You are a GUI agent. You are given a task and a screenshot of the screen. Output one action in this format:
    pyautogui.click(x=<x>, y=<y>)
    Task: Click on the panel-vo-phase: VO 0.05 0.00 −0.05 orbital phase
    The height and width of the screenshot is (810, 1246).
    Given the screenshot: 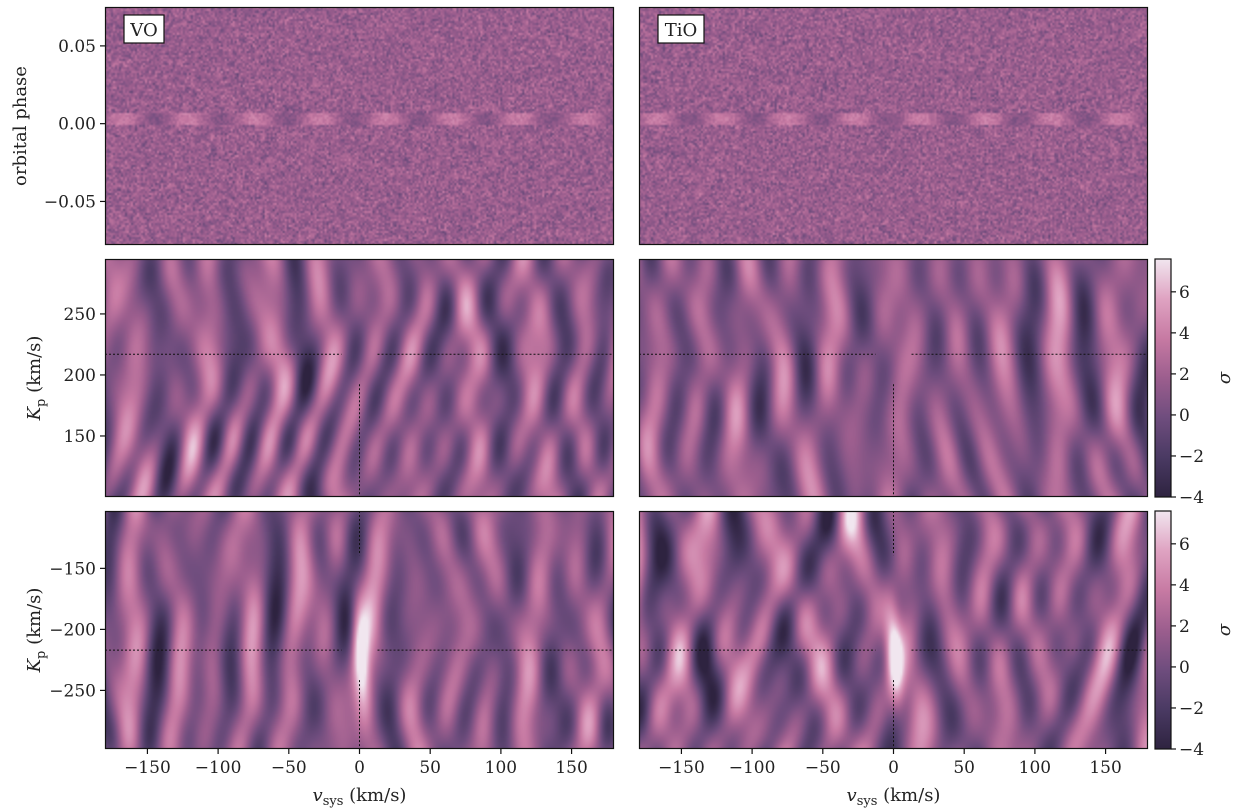 What is the action you would take?
    pyautogui.click(x=312, y=126)
    